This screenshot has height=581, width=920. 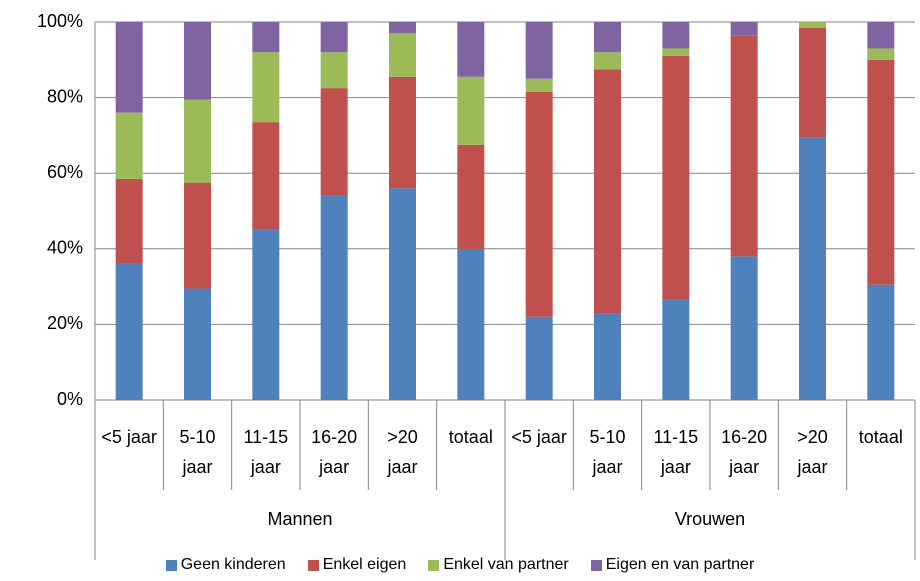 What do you see at coordinates (60, 21) in the screenshot?
I see `y-tick-label: 100%` at bounding box center [60, 21].